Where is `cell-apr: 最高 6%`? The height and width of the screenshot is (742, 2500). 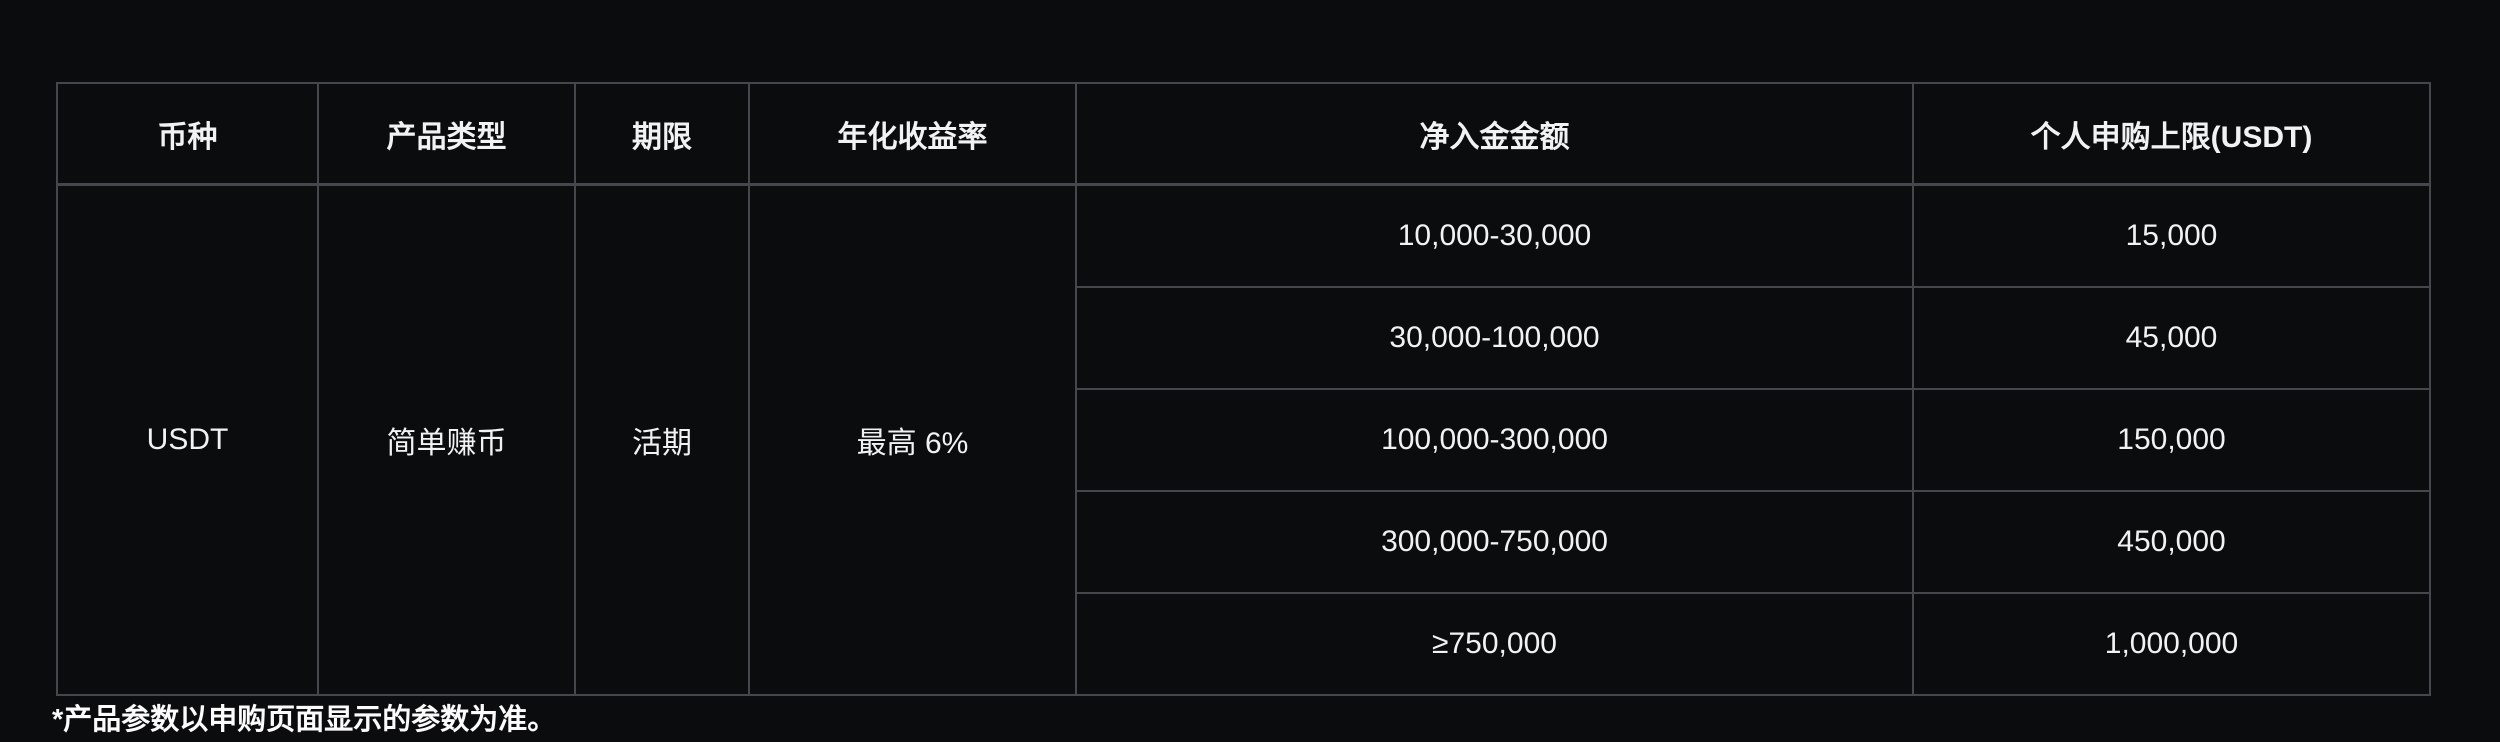 cell-apr: 最高 6% is located at coordinates (912, 439).